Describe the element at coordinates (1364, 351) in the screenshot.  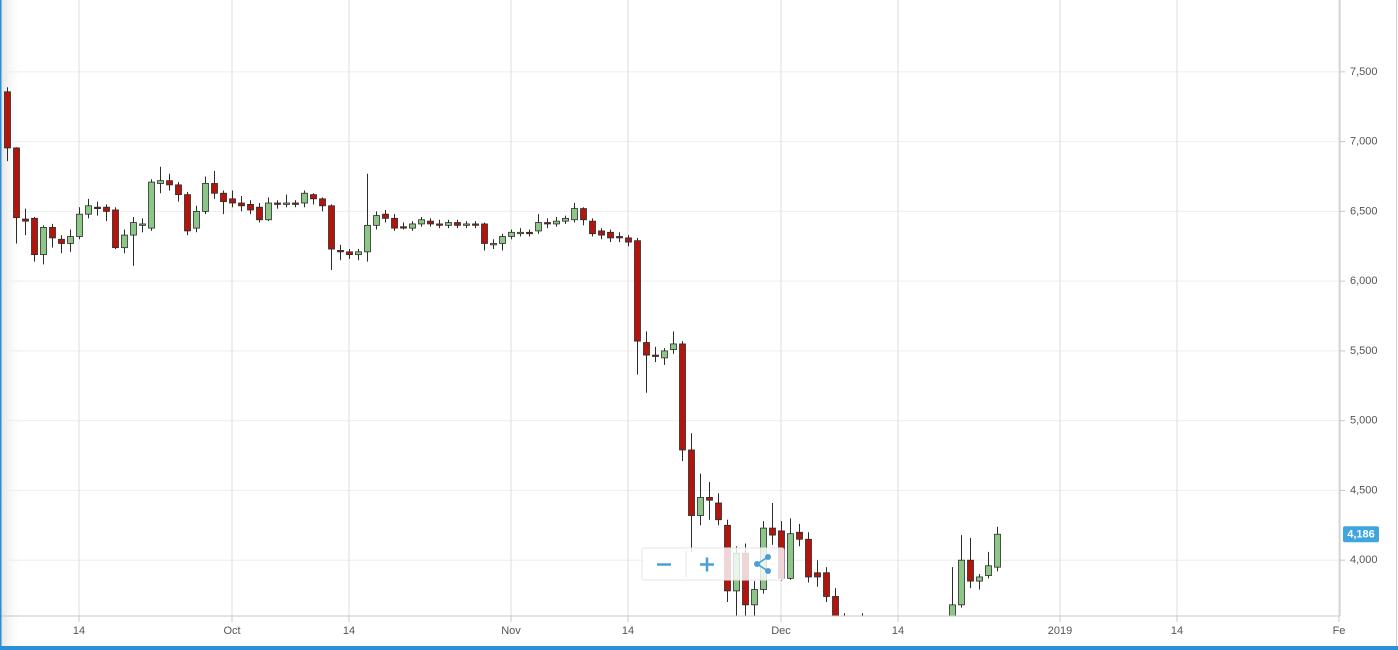
I see `y-tick-label: 5,500` at that location.